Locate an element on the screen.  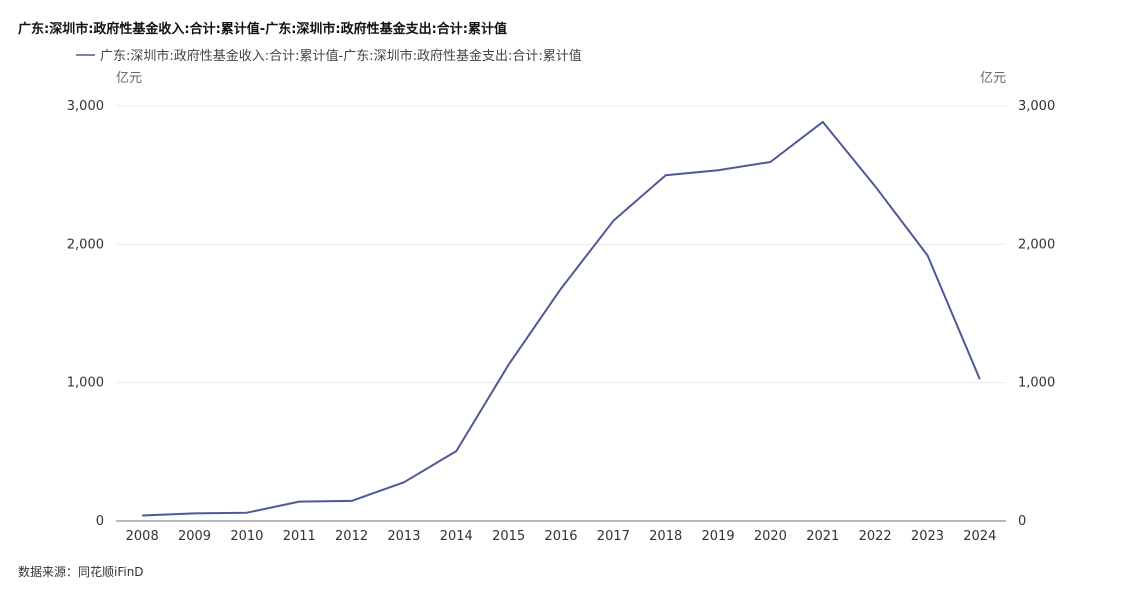
x-tick-label: 2020 is located at coordinates (770, 536).